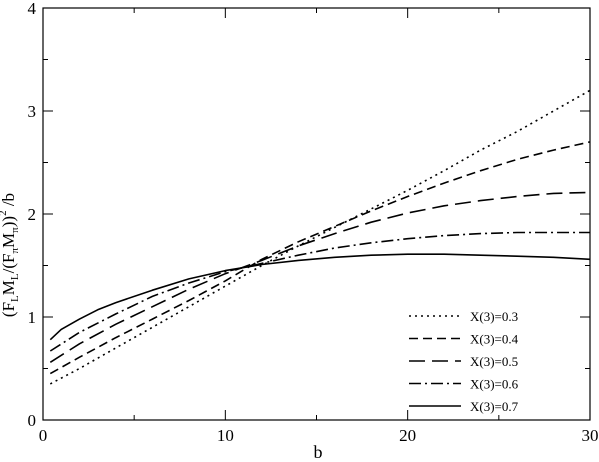 The image size is (599, 462). What do you see at coordinates (225, 435) in the screenshot?
I see `x-tick-label: 10` at bounding box center [225, 435].